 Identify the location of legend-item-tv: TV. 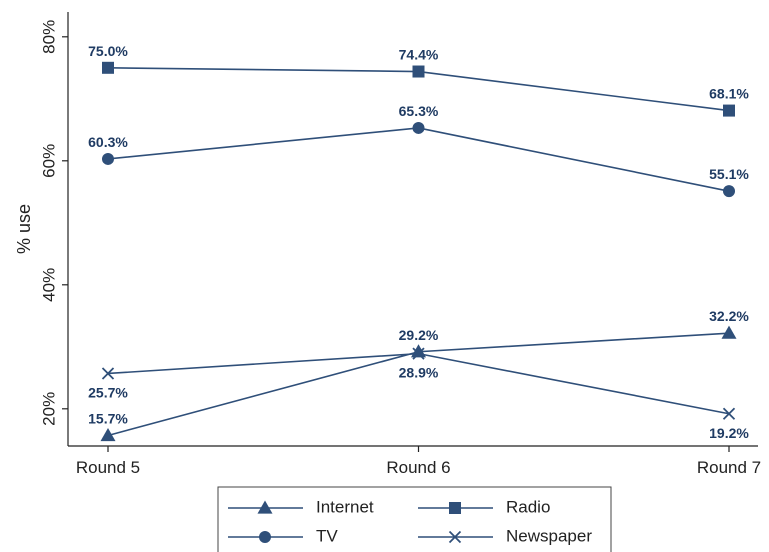
(283, 535).